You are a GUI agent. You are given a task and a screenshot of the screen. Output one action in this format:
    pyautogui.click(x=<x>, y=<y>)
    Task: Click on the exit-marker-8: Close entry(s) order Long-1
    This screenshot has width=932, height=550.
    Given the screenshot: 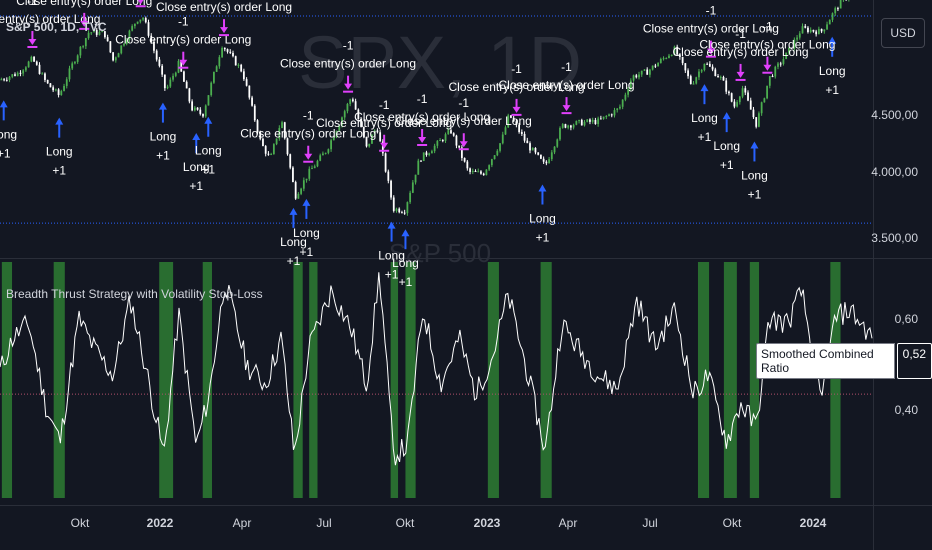 What is the action you would take?
    pyautogui.click(x=422, y=119)
    